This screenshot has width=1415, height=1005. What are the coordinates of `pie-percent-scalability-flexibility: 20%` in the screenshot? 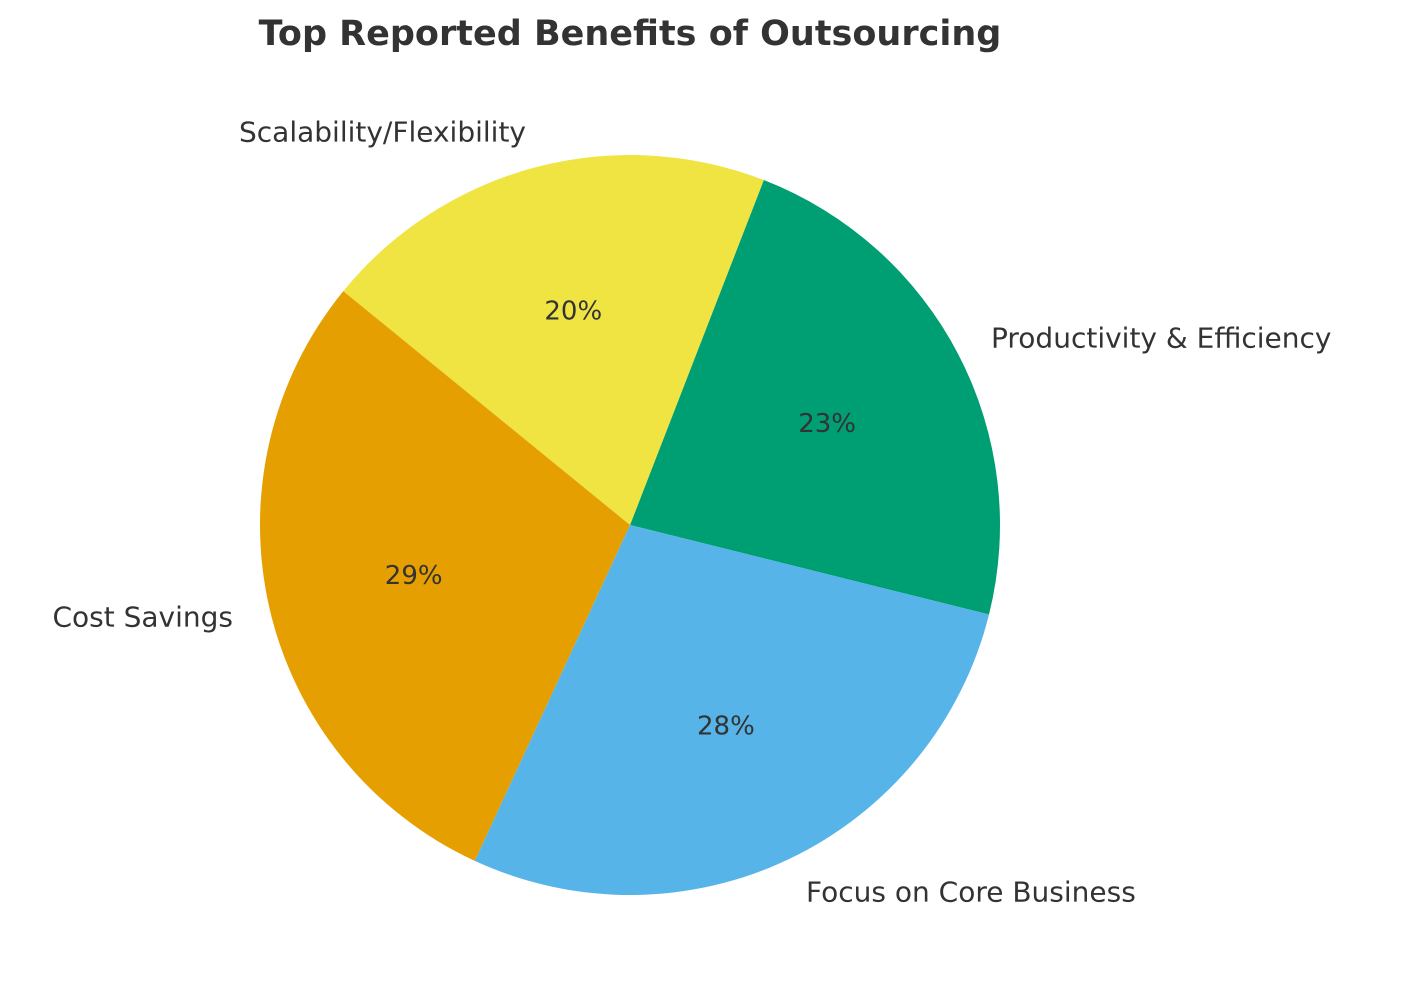 It's located at (573, 312).